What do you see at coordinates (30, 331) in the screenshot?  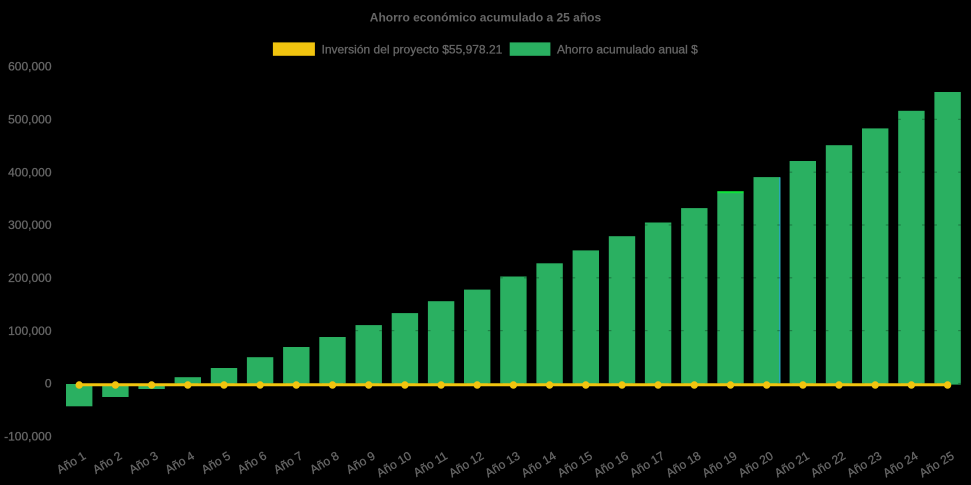 I see `svg-text: 100,000` at bounding box center [30, 331].